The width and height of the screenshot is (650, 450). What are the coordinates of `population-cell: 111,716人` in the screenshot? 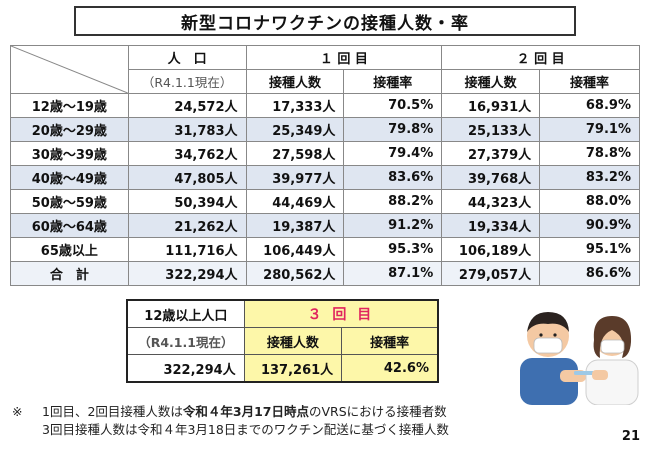 It's located at (187, 249).